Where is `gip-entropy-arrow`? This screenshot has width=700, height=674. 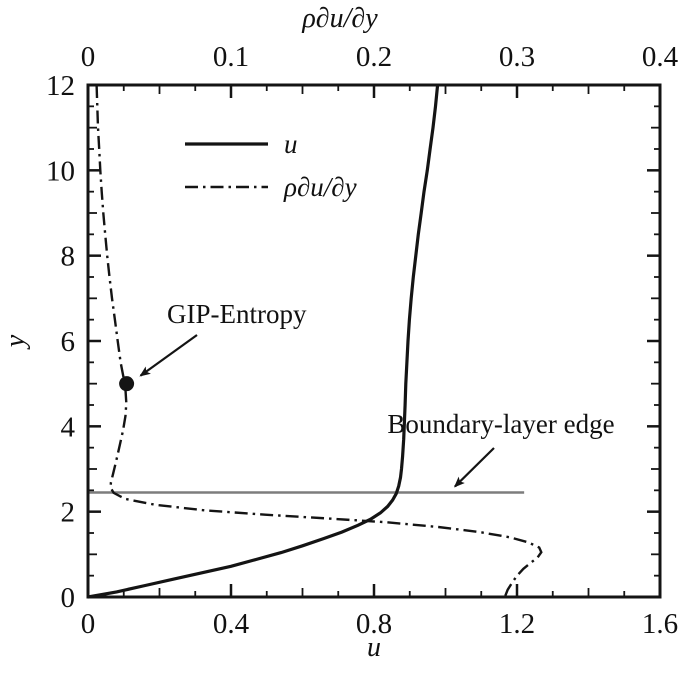
gip-entropy-arrow is located at coordinates (168, 355).